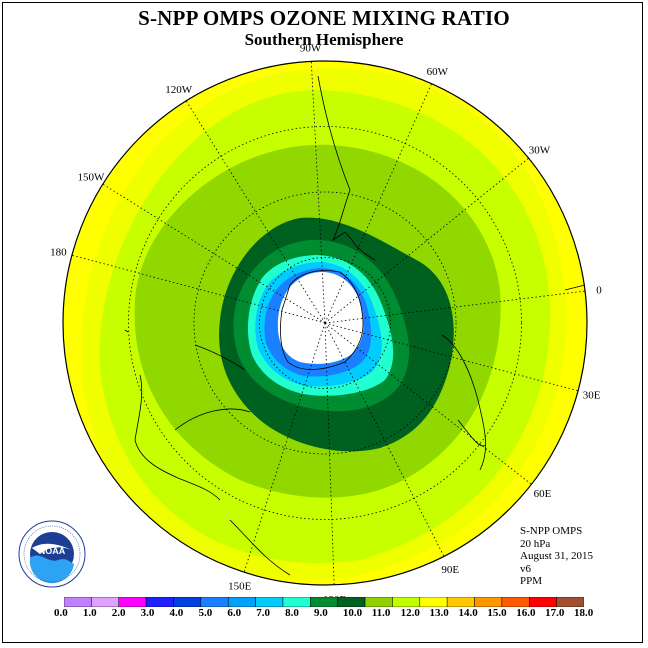 This screenshot has height=648, width=648. I want to click on colorbar-tick-label: 7.0, so click(263, 613).